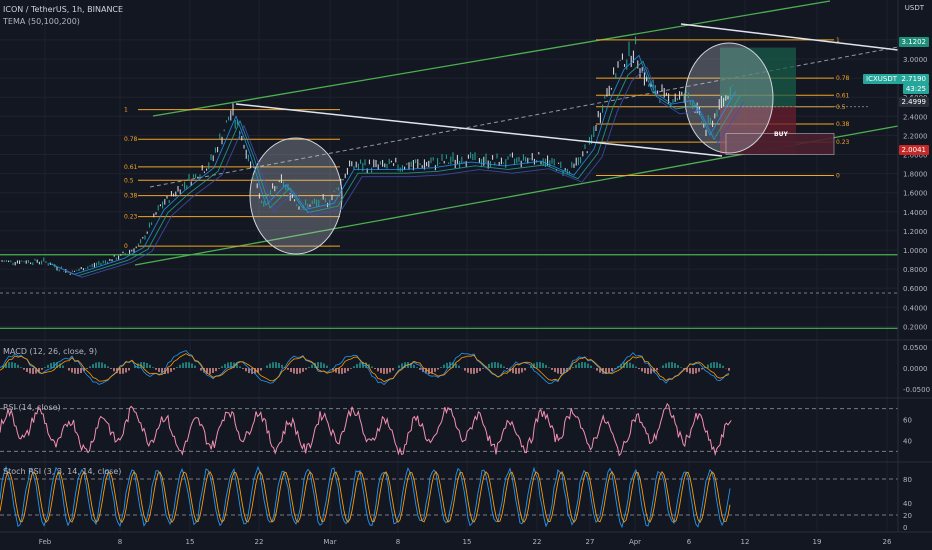 The width and height of the screenshot is (932, 550). Describe the element at coordinates (913, 102) in the screenshot. I see `entry-price-tag: 2.4999` at that location.